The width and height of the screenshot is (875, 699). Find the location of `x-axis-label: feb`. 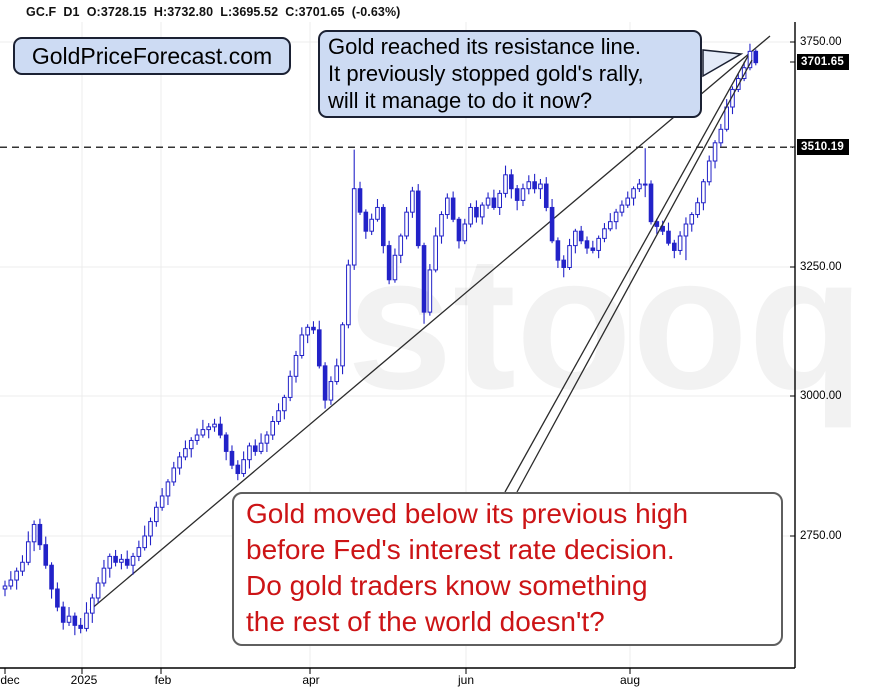

x-axis-label: feb is located at coordinates (163, 680).